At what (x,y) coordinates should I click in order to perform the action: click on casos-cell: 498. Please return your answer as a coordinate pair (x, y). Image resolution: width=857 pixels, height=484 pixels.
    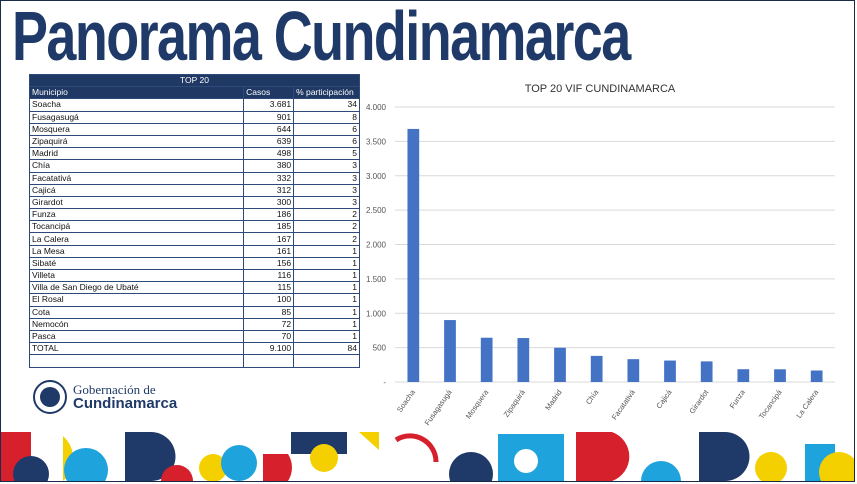
    Looking at the image, I should click on (269, 154).